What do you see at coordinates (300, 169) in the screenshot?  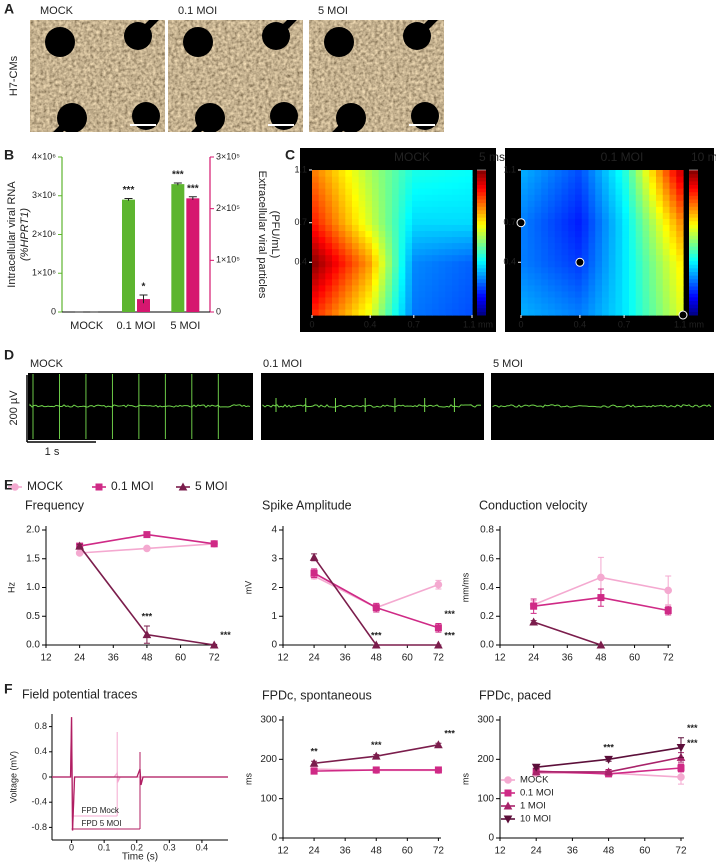 I see `y-tick-label: 1.1` at bounding box center [300, 169].